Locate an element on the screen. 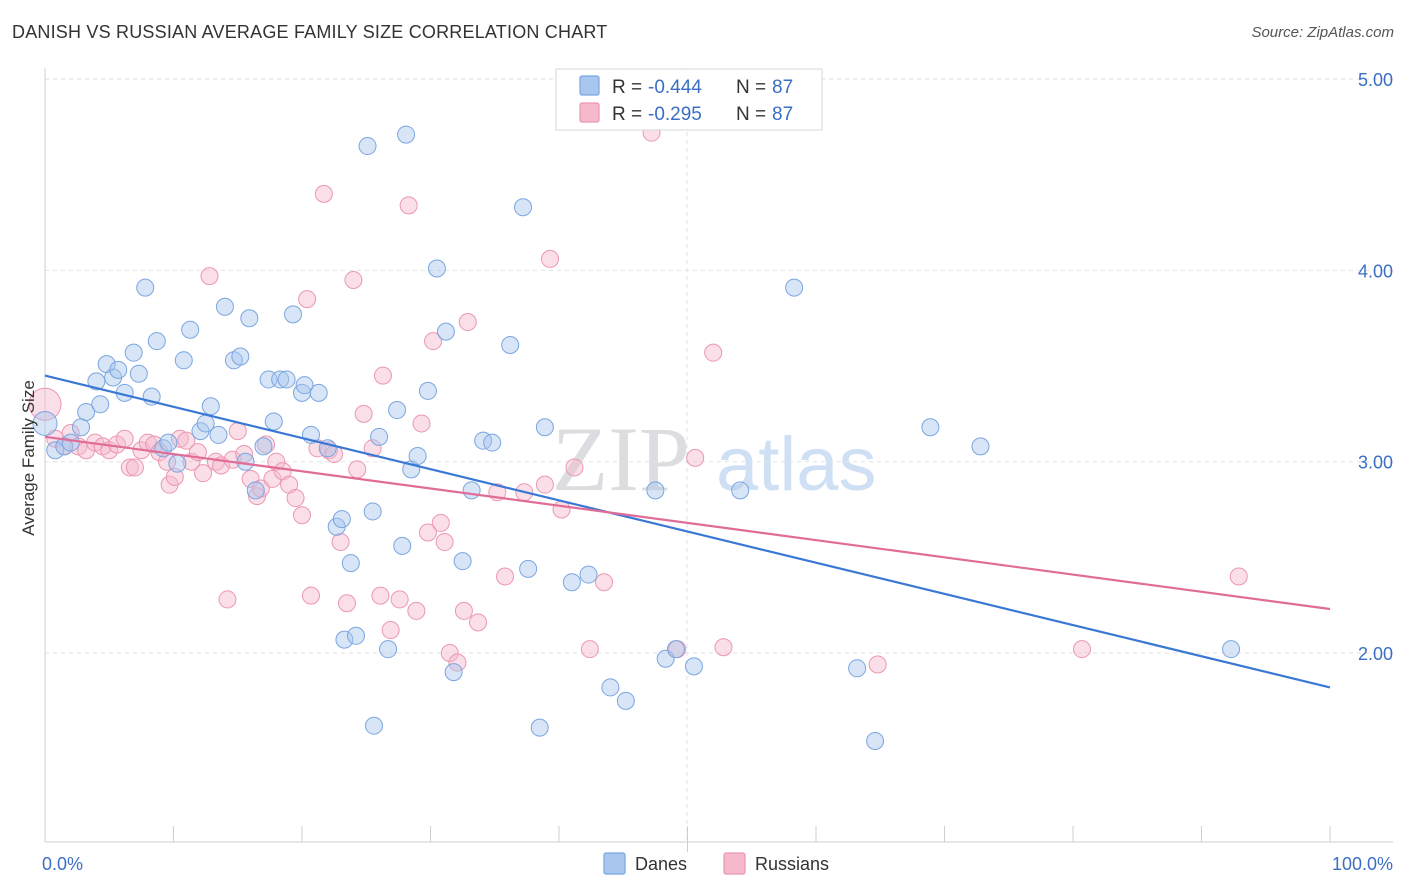 The width and height of the screenshot is (1406, 892). danes-r-label: R = is located at coordinates (627, 87).